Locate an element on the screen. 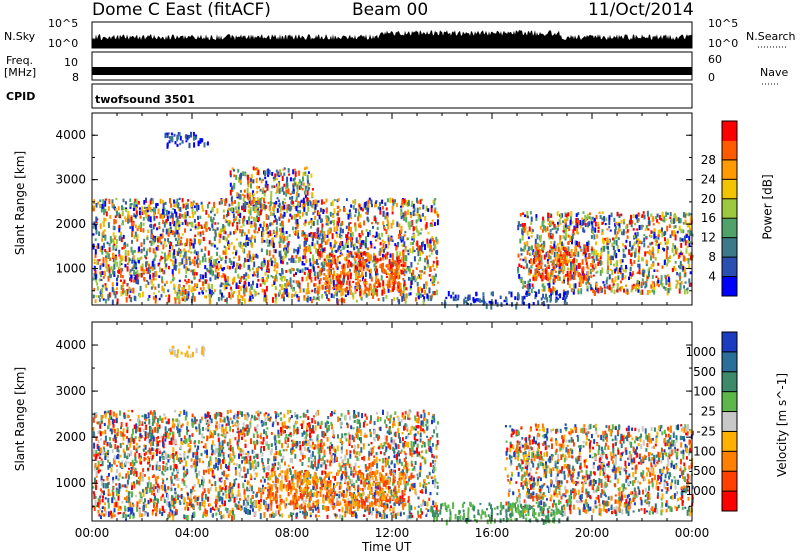 The width and height of the screenshot is (800, 554). cpid-label: CPID is located at coordinates (21, 96).